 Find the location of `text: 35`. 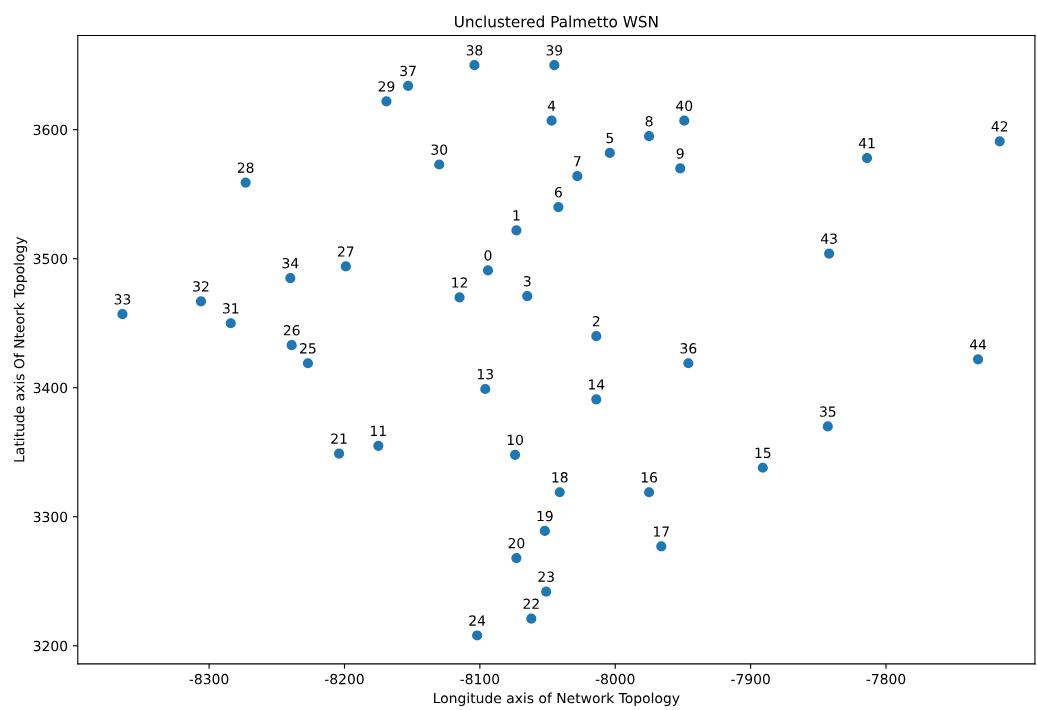

text: 35 is located at coordinates (828, 411).